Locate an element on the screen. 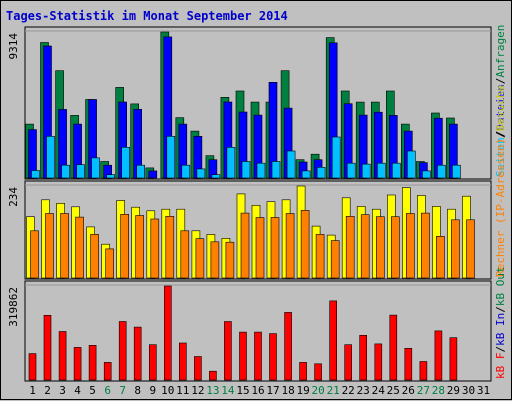 The image size is (512, 401). bar-rechner-ip-adressen--day-19 is located at coordinates (305, 244).